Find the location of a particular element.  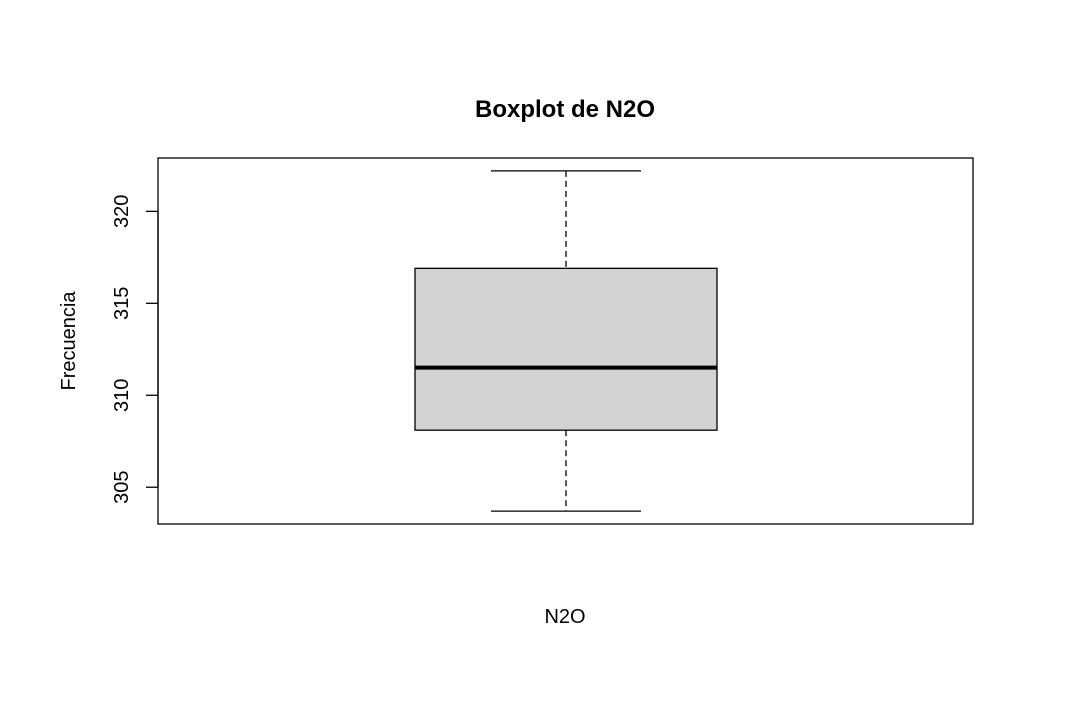

chart-title: Boxplot de N2O is located at coordinates (565, 109).